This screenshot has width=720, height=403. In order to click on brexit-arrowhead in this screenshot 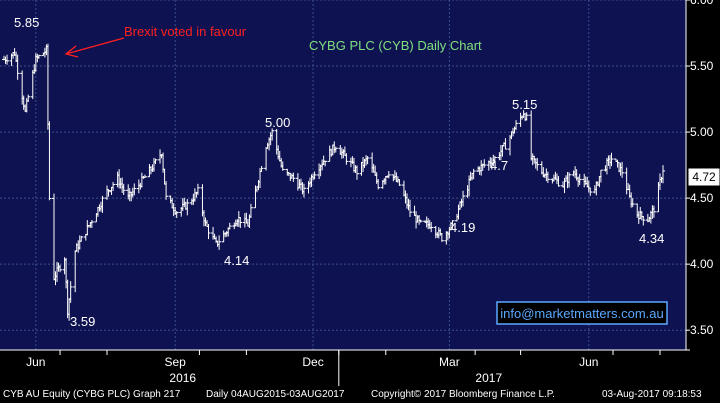, I will do `click(71, 51)`.